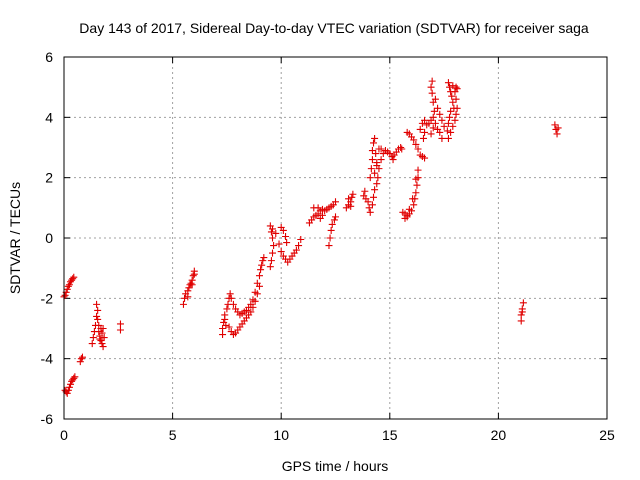 Image resolution: width=640 pixels, height=480 pixels. Describe the element at coordinates (49, 117) in the screenshot. I see `y-tick-label: 4` at that location.